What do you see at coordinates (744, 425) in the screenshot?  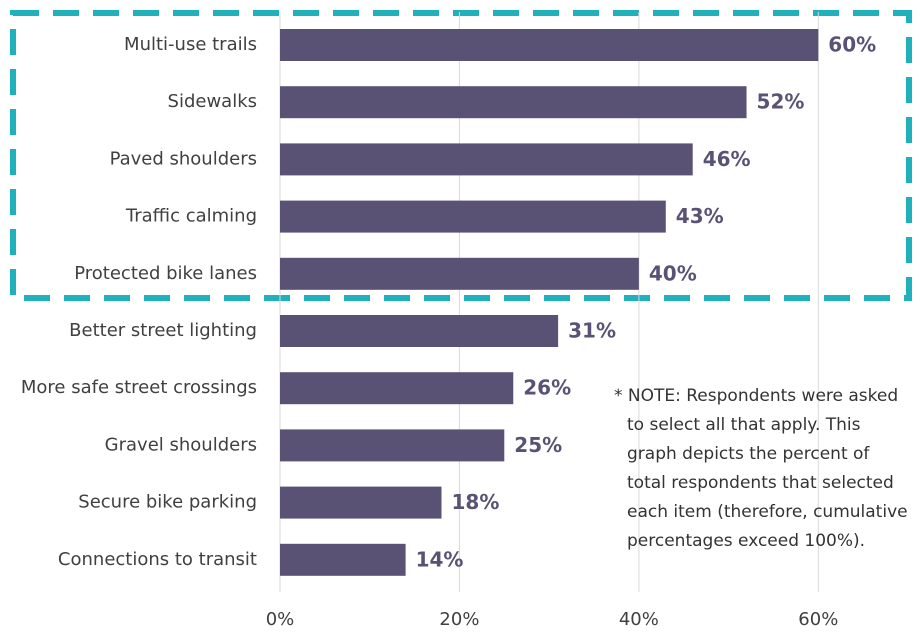 I see `note-line: to select all that apply. This` at bounding box center [744, 425].